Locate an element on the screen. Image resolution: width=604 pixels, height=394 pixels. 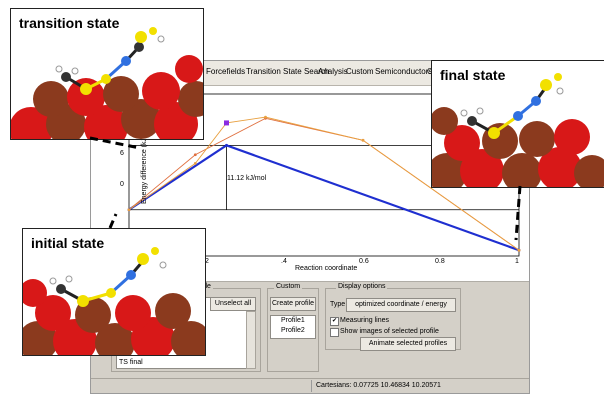
profile-item-1: Profile1 is located at coordinates (293, 320).